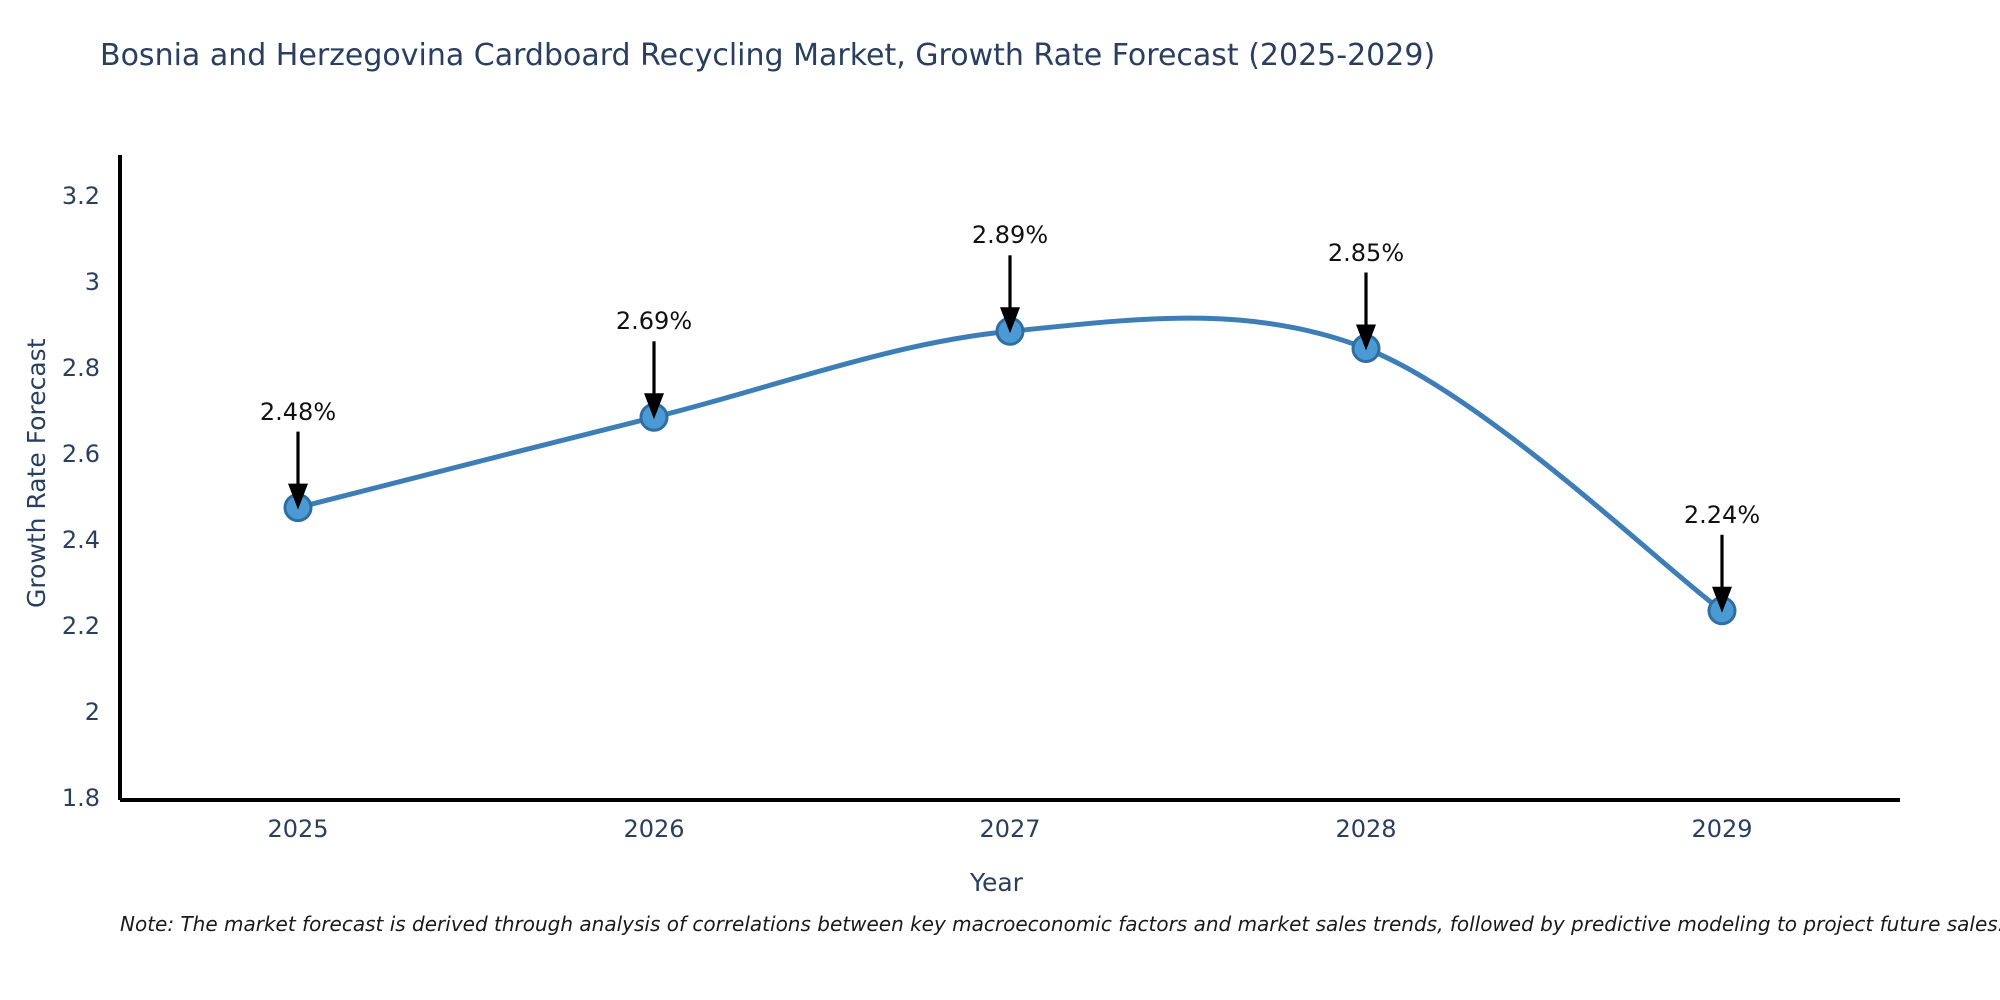 Image resolution: width=2000 pixels, height=1000 pixels. What do you see at coordinates (298, 411) in the screenshot?
I see `data-point-label: 2.48%` at bounding box center [298, 411].